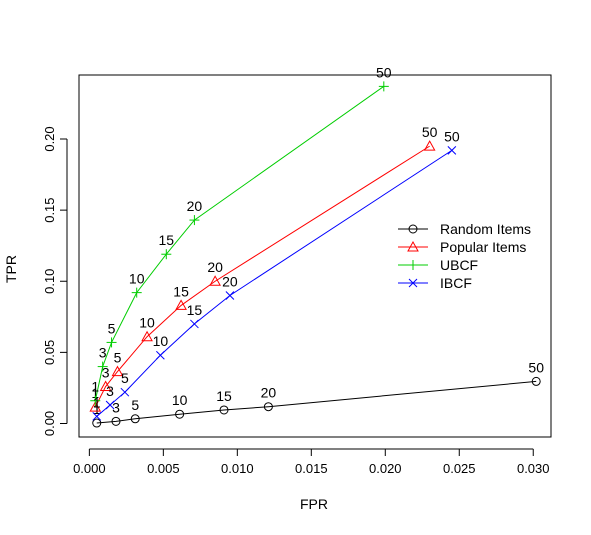 The width and height of the screenshot is (591, 535). What do you see at coordinates (49, 423) in the screenshot?
I see `y-tick-label: 0.00` at bounding box center [49, 423].